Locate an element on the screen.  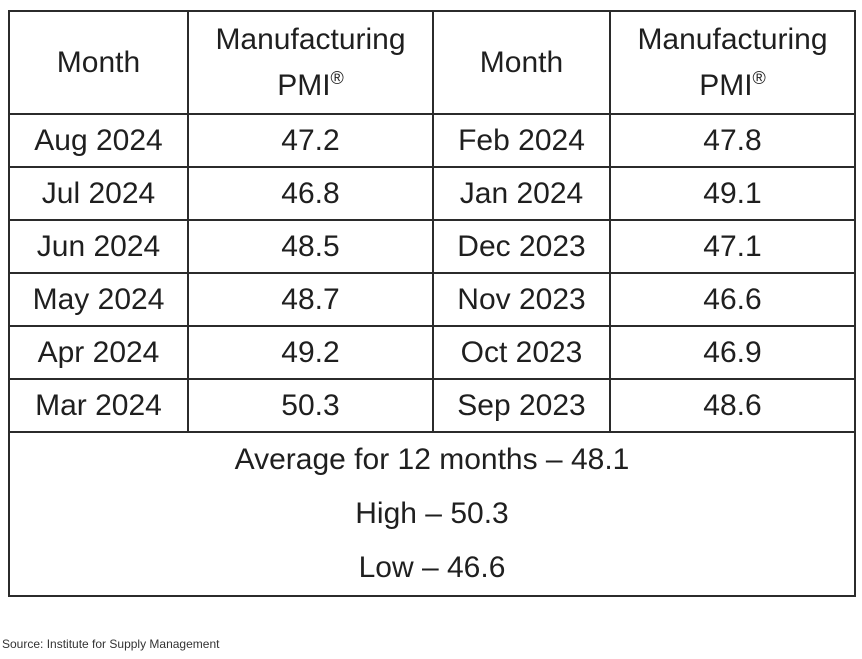
right-pmi-cell: 47.1 is located at coordinates (732, 246).